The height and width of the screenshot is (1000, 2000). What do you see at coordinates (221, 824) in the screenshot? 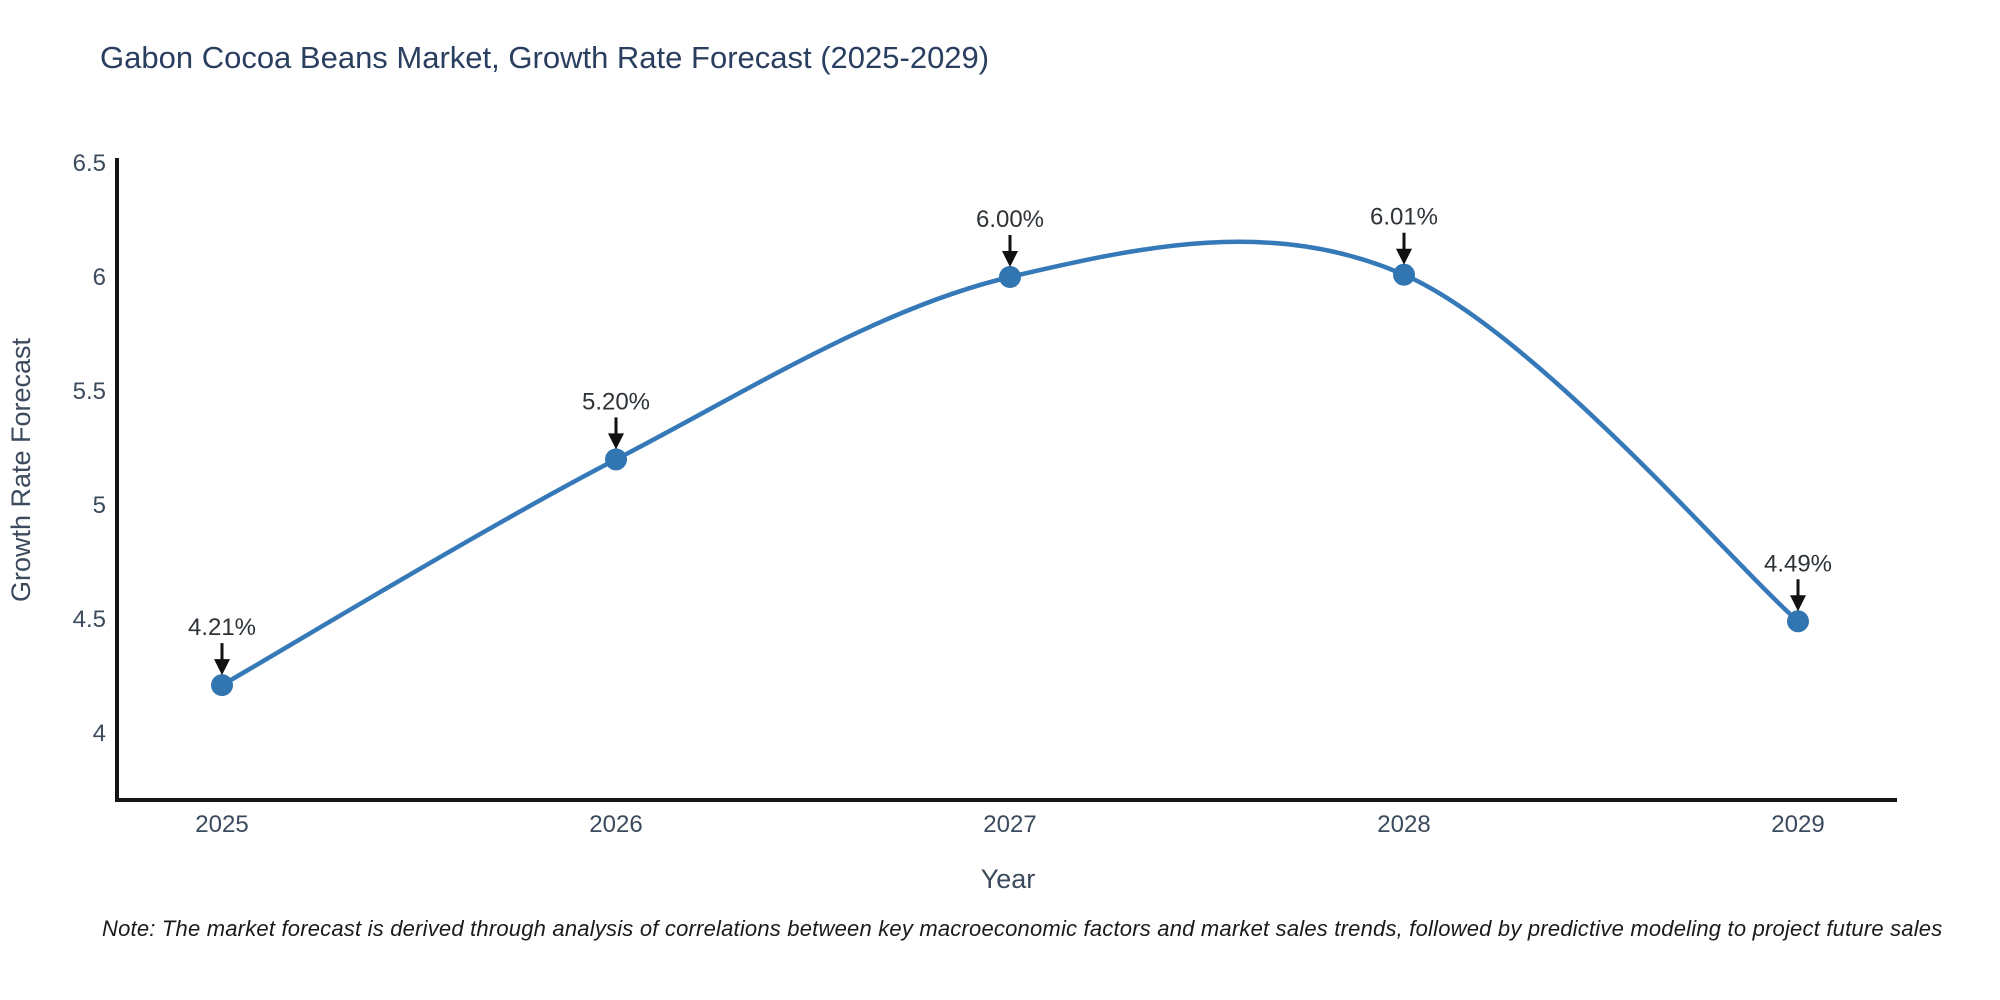
I see `x-tick-label: 2025` at bounding box center [221, 824].